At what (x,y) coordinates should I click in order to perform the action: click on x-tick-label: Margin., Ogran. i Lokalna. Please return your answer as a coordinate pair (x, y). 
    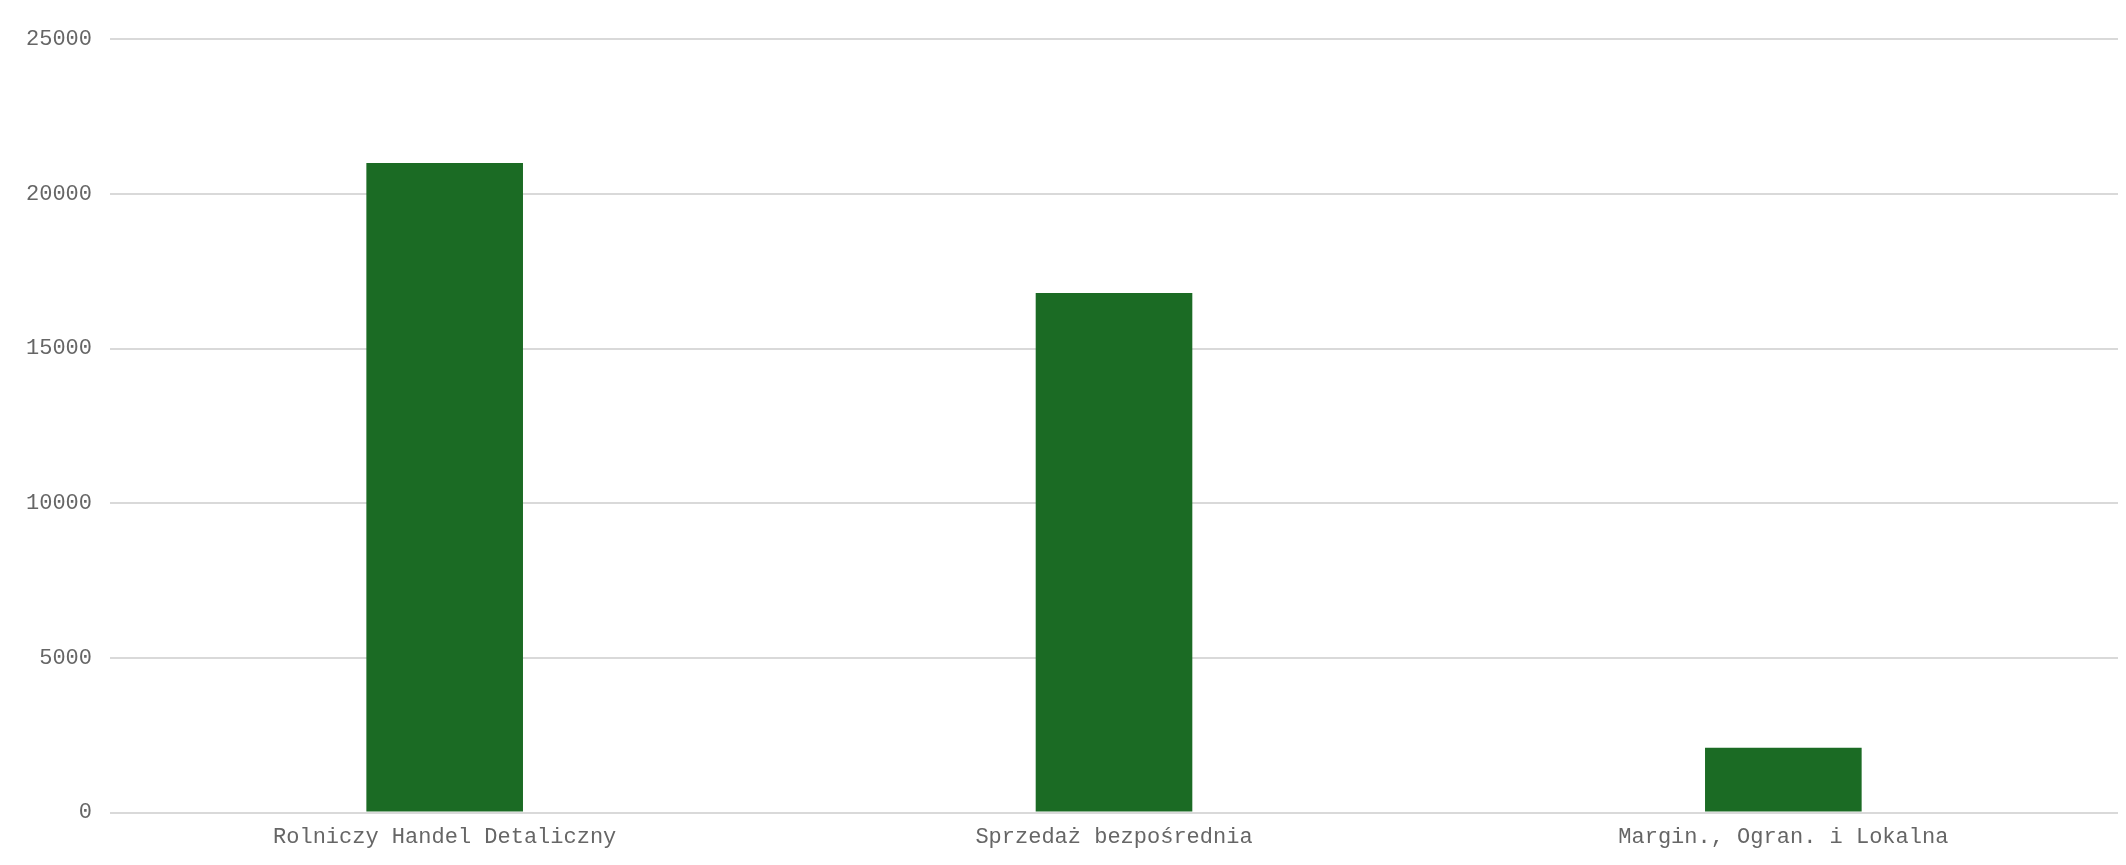
    Looking at the image, I should click on (1783, 837).